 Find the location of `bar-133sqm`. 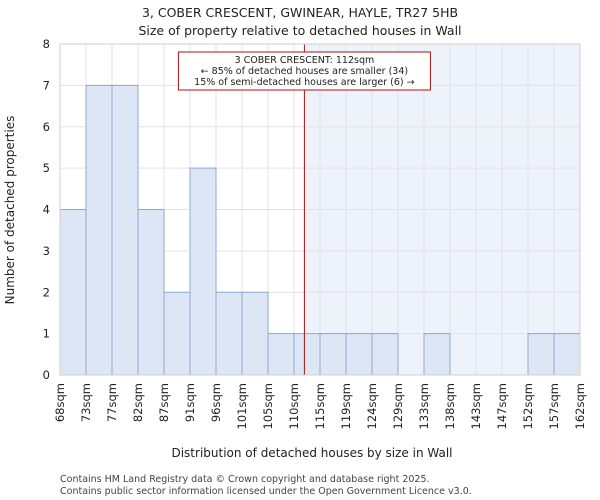

bar-133sqm is located at coordinates (437, 354).